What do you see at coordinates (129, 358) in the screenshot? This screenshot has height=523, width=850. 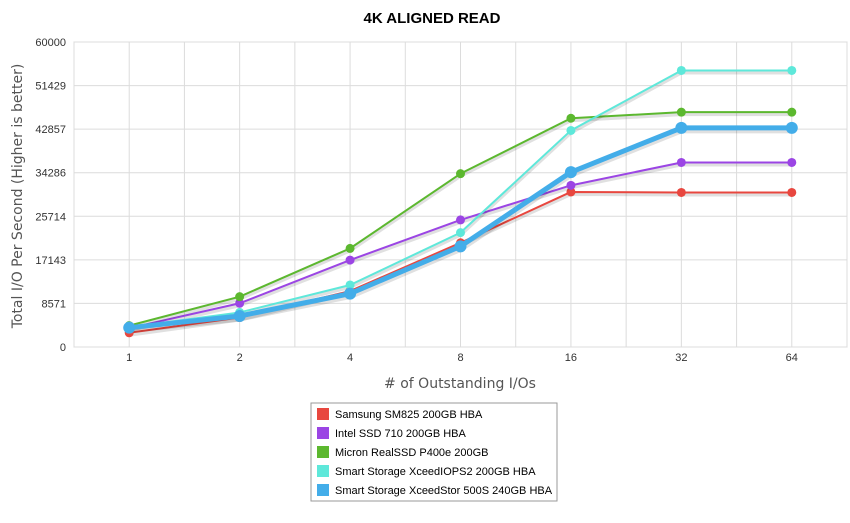 I see `x-tick-label: 1` at bounding box center [129, 358].